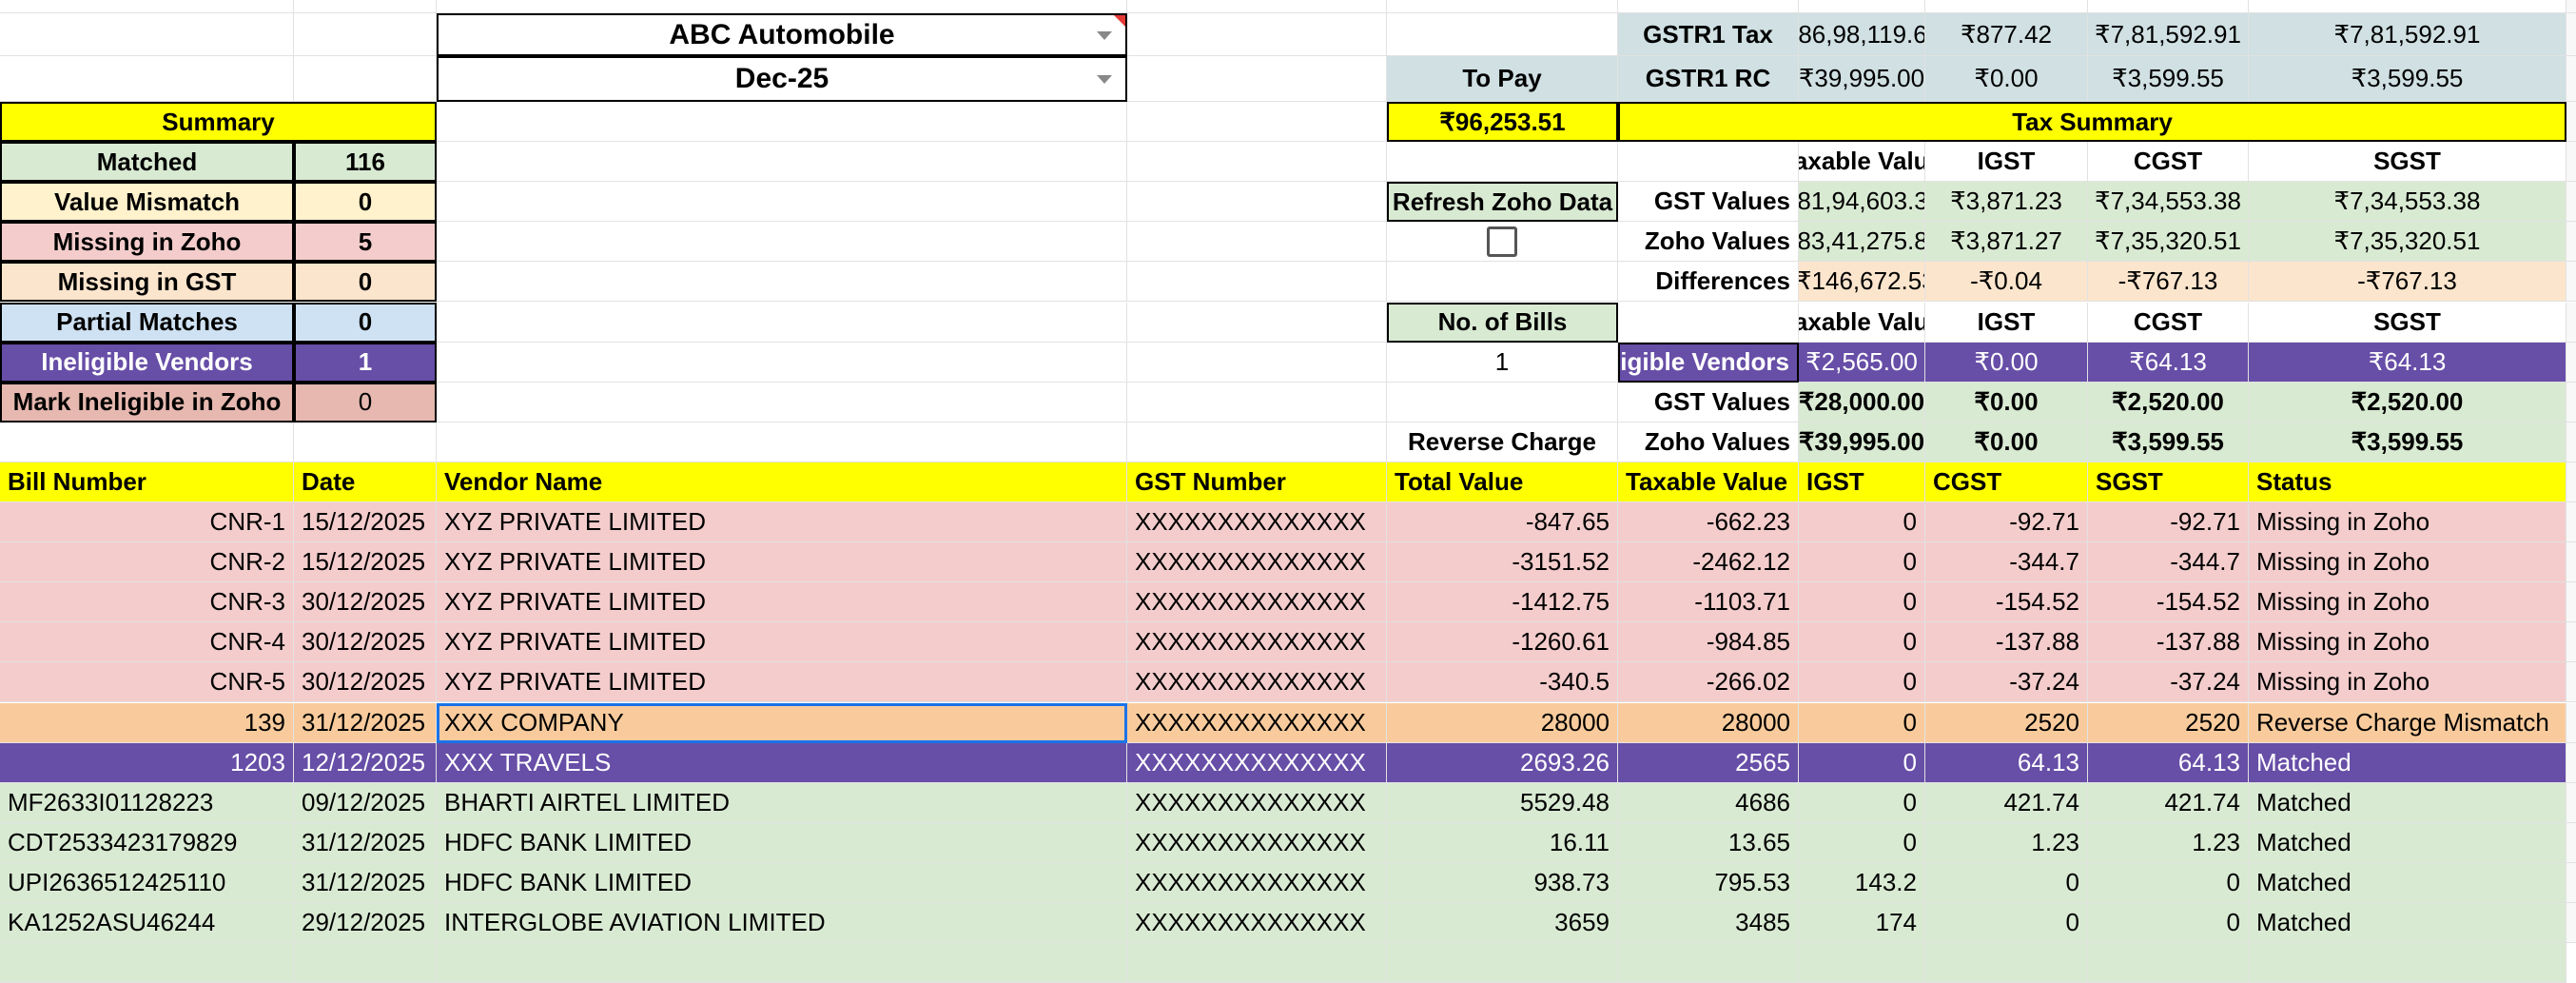  Describe the element at coordinates (1709, 562) in the screenshot. I see `table-cell: -2462.12` at that location.